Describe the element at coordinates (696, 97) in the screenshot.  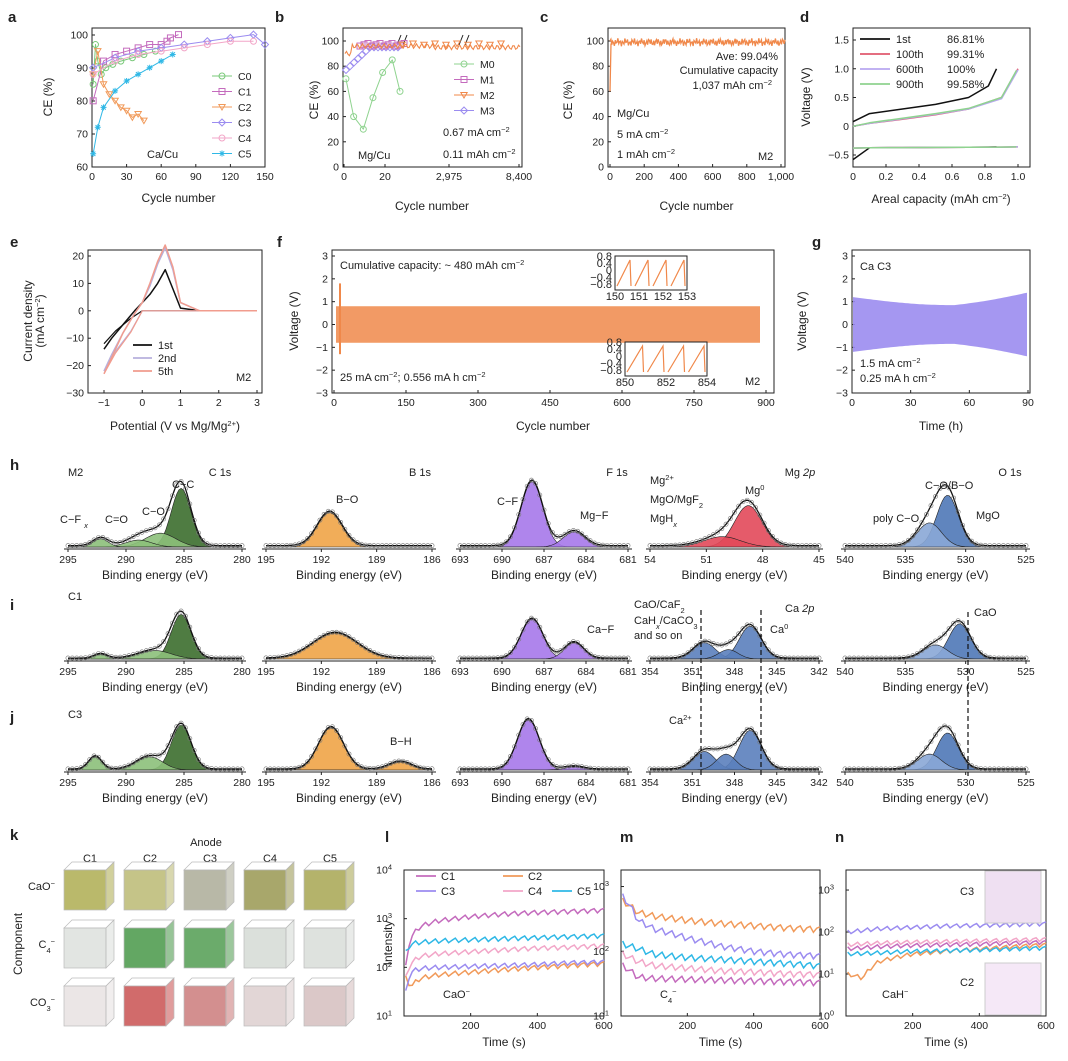
I see `panel-c-axes` at that location.